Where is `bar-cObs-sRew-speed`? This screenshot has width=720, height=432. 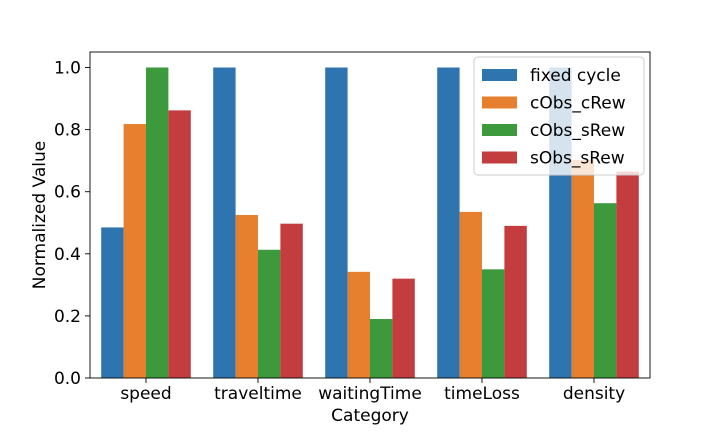 bar-cObs-sRew-speed is located at coordinates (157, 223).